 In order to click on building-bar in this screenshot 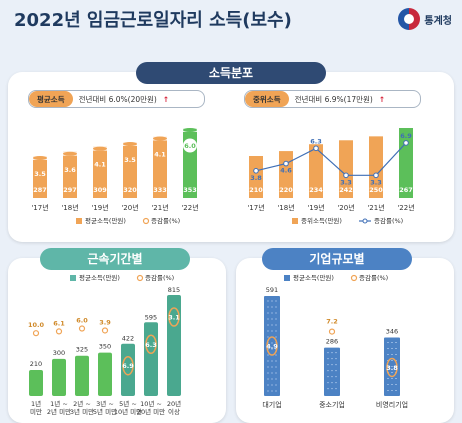, I will do `click(272, 346)`.